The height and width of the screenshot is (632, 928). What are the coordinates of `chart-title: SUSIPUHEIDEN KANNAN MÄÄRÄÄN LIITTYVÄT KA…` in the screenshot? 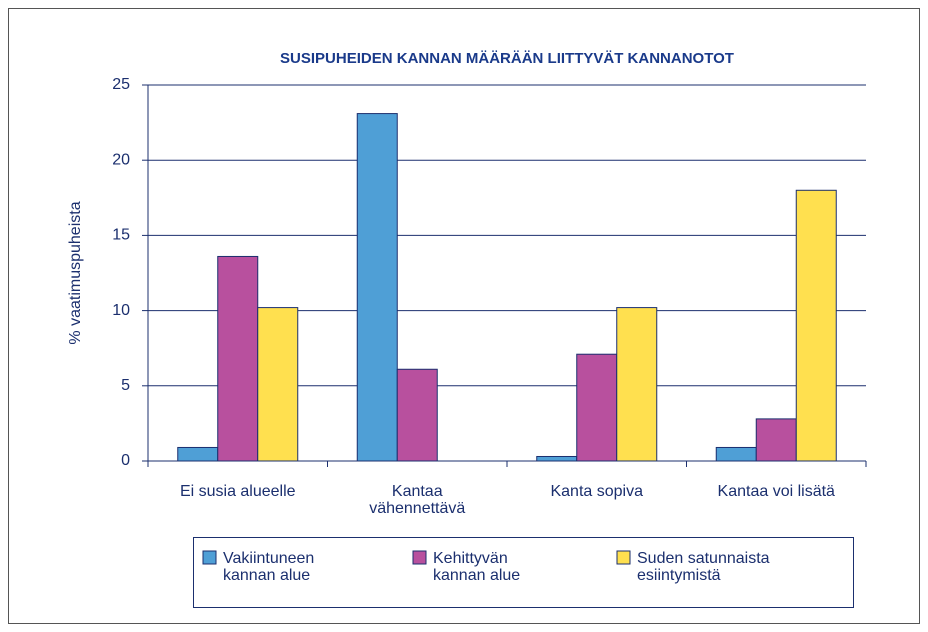 It's located at (507, 58).